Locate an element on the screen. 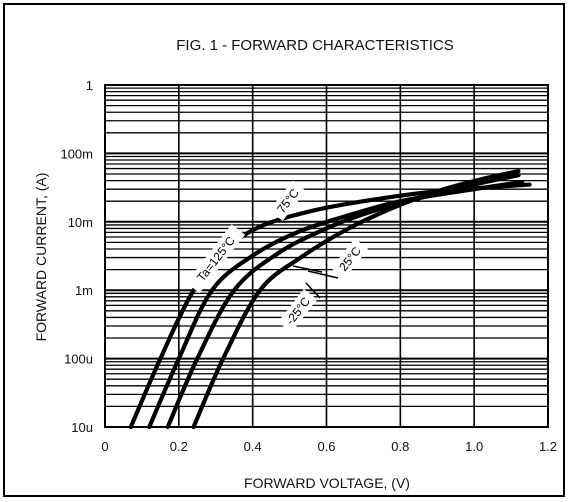 Image resolution: width=570 pixels, height=502 pixels. x-tick-label: 0.6 is located at coordinates (326, 446).